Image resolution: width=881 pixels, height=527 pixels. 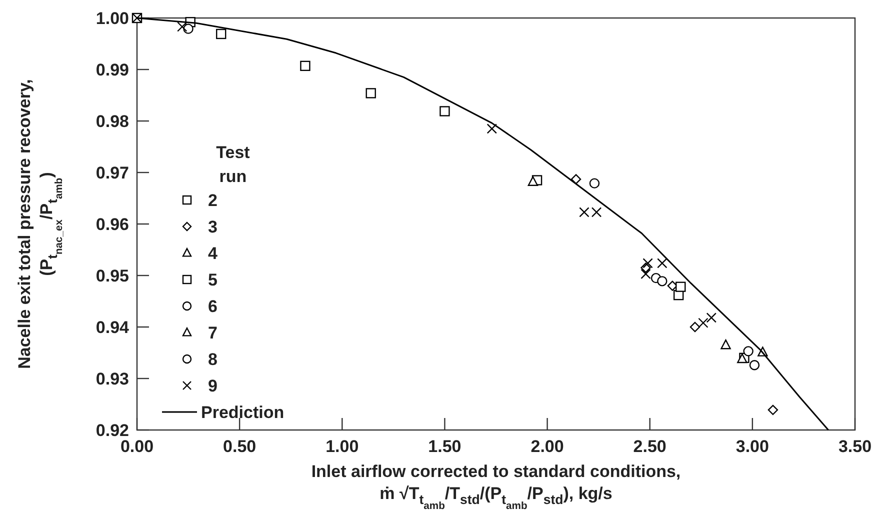 I want to click on legend-title: Test run, so click(x=233, y=164).